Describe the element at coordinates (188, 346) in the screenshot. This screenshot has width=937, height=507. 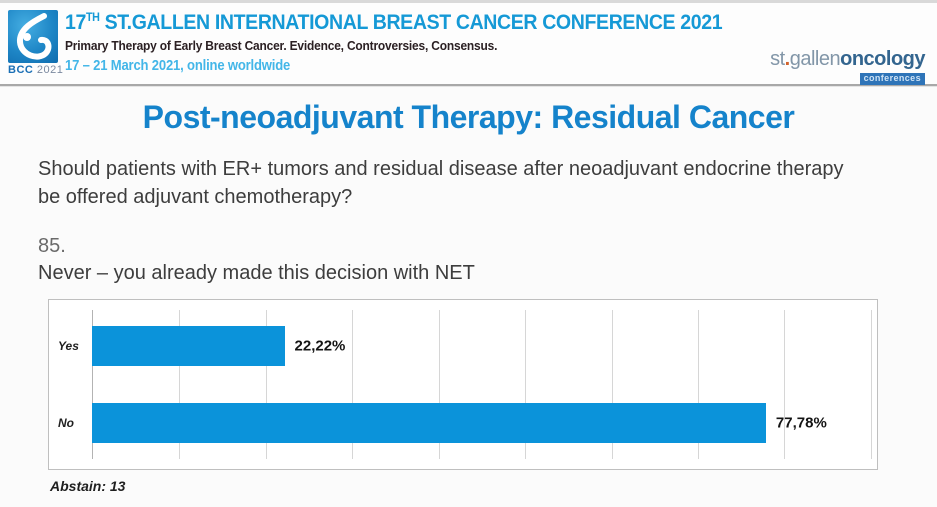
I see `bar-yes` at that location.